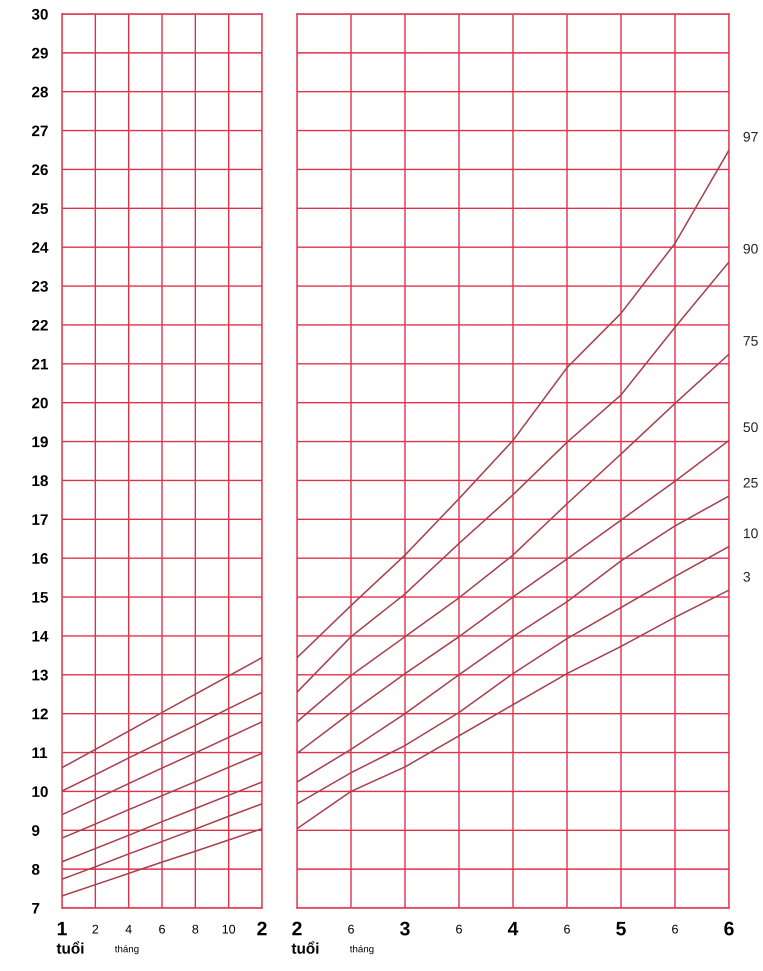 The image size is (763, 971). Describe the element at coordinates (40, 130) in the screenshot. I see `y-tick-label: 27` at that location.